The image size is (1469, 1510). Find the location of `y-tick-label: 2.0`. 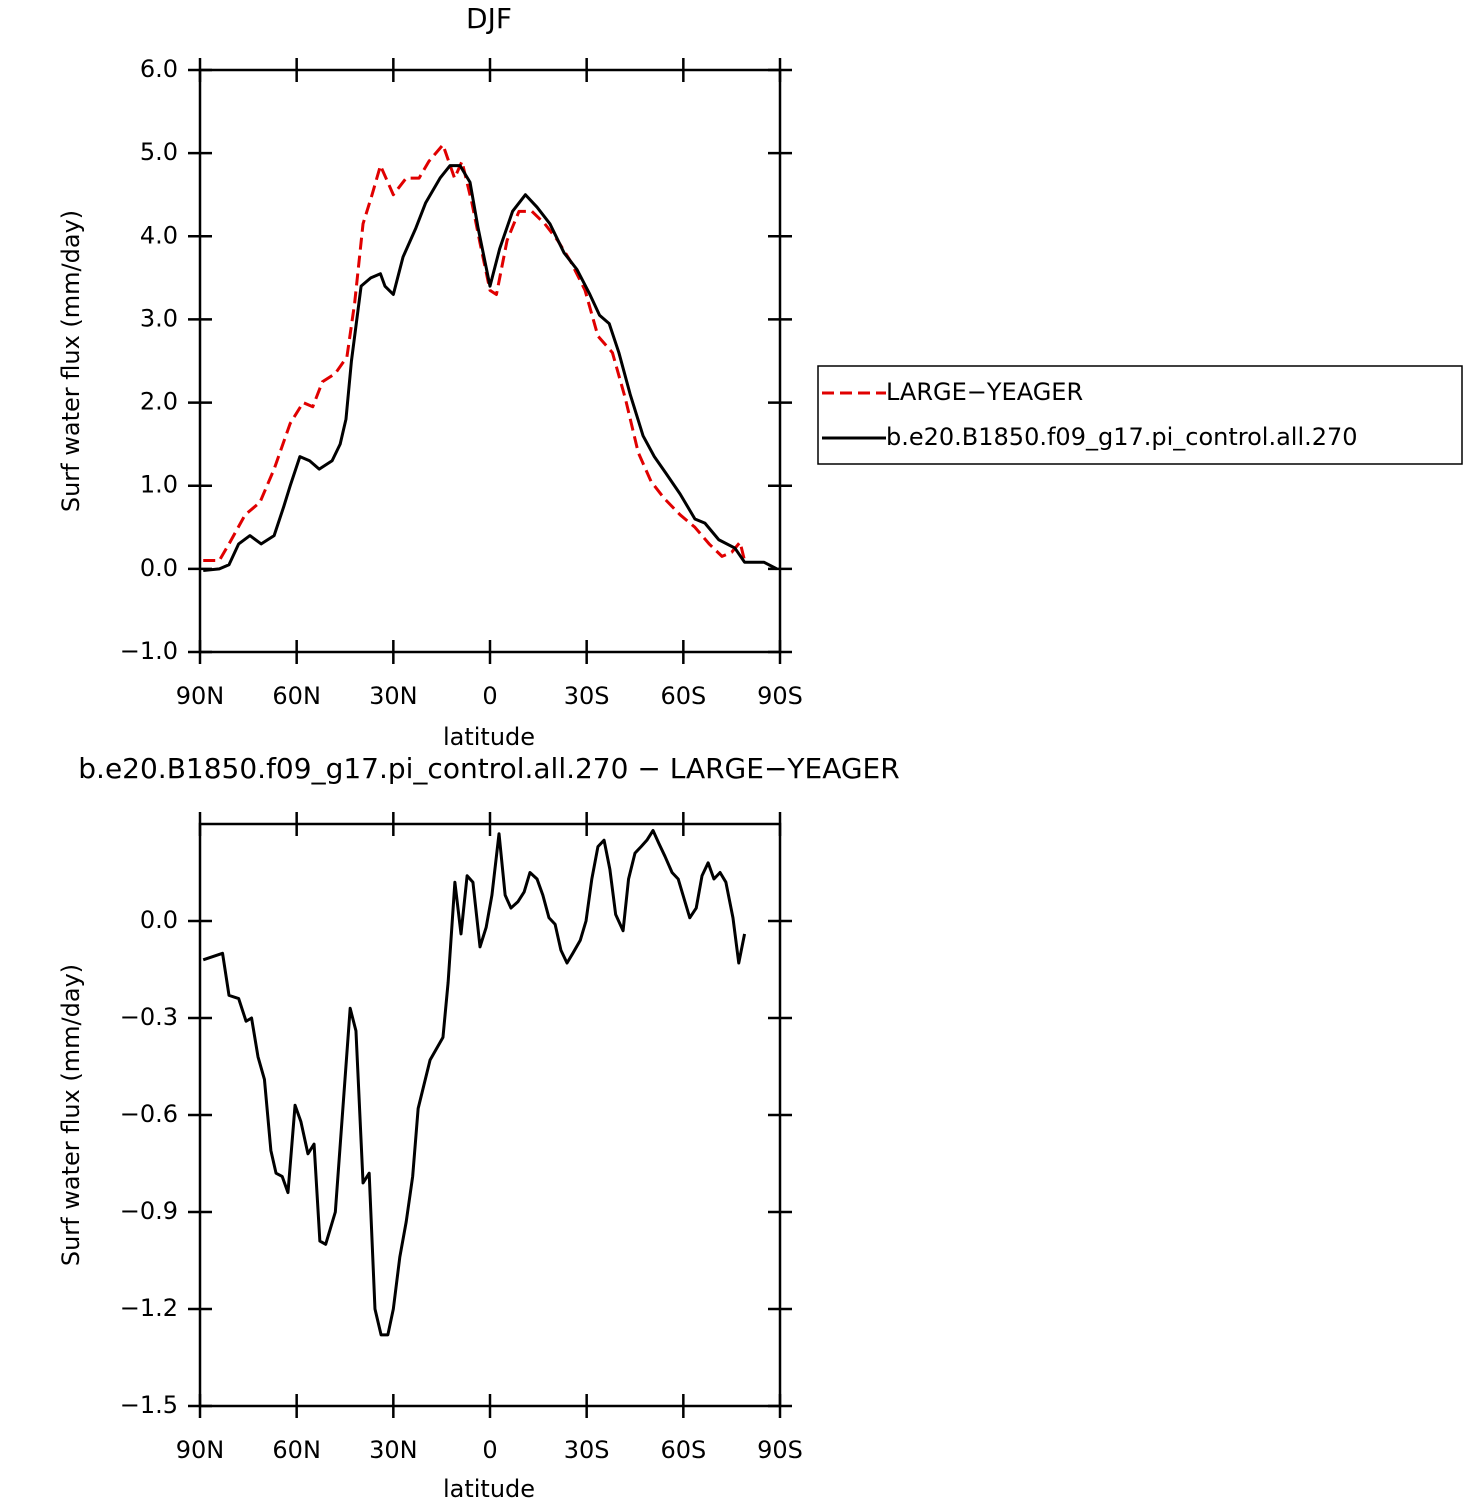

y-tick-label: 2.0 is located at coordinates (159, 402).